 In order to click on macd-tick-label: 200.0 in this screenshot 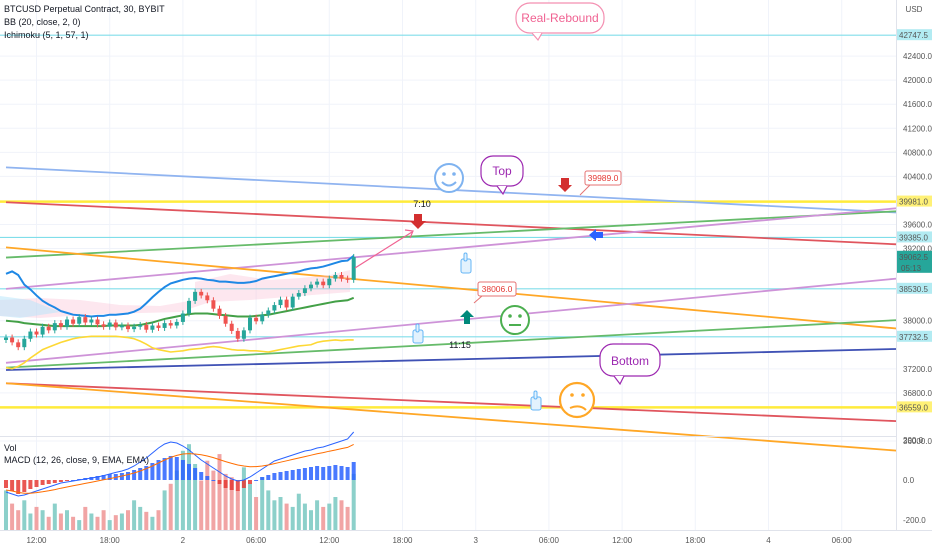, I will do `click(913, 440)`.